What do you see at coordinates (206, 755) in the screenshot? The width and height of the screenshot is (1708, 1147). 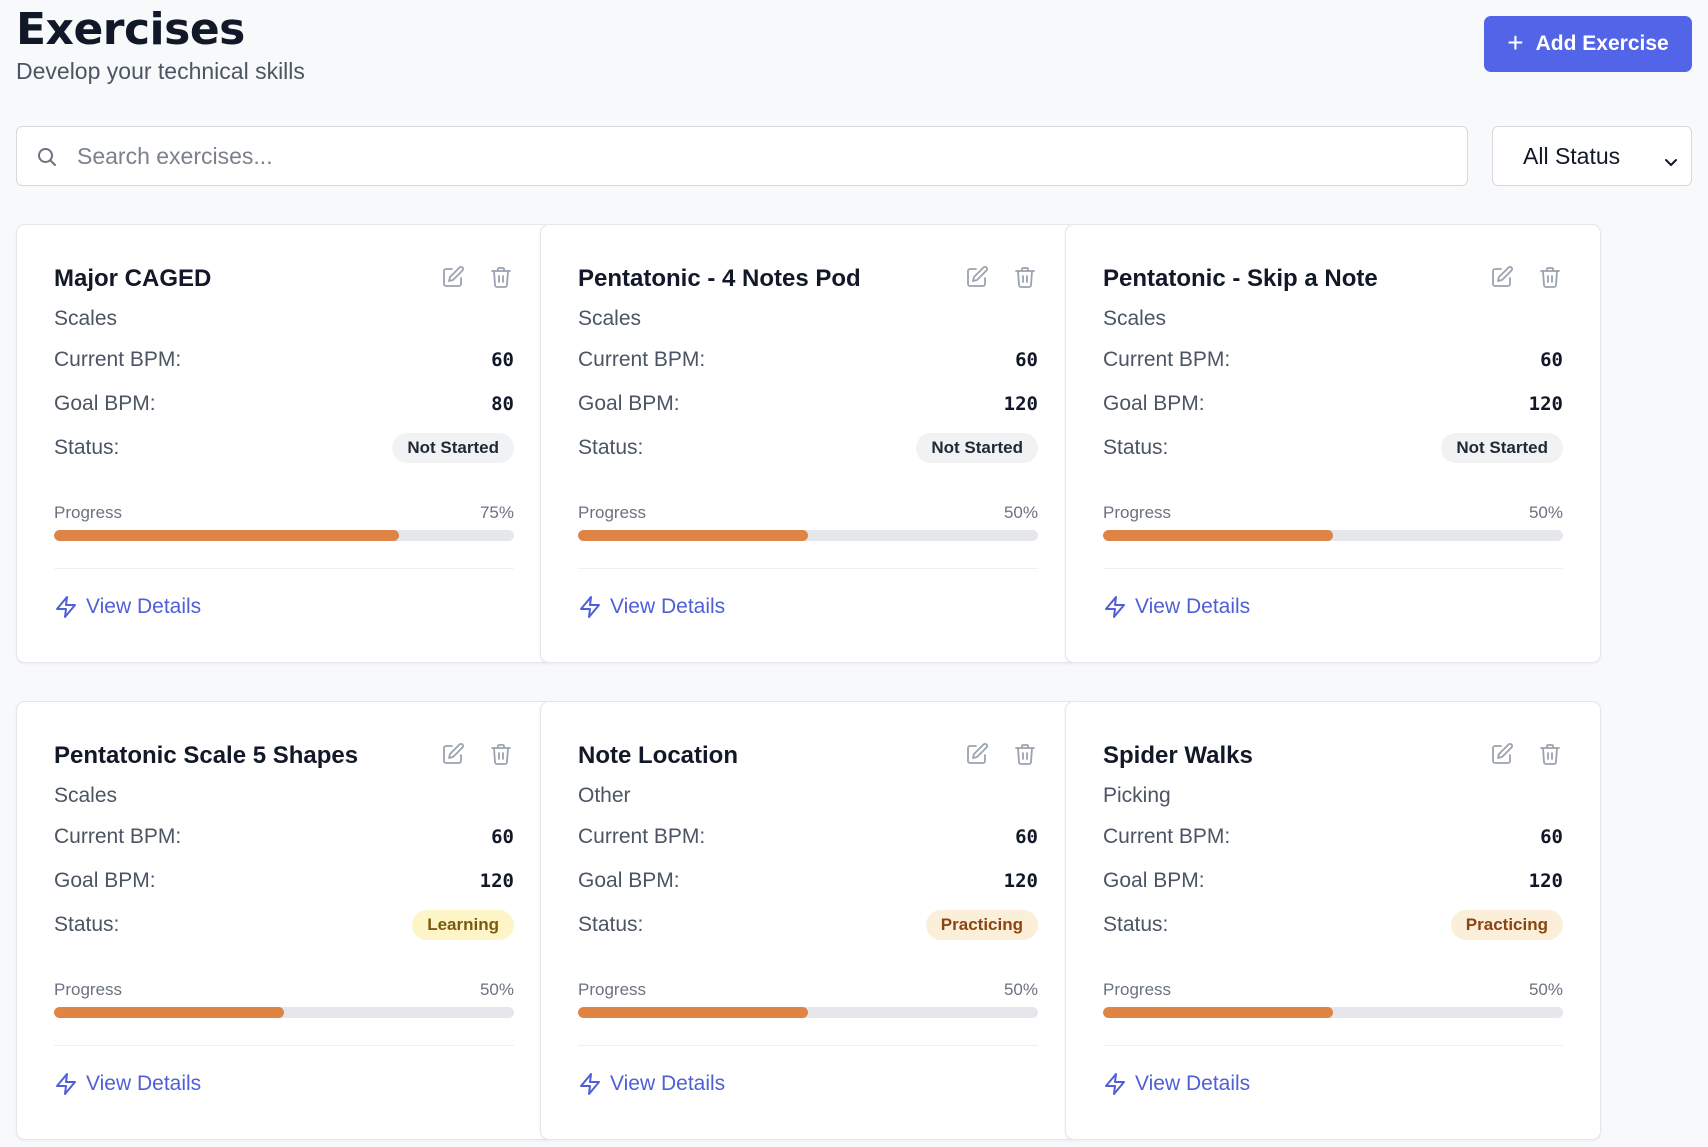 I see `exercise-title: Pentatonic Scale 5 Shapes` at bounding box center [206, 755].